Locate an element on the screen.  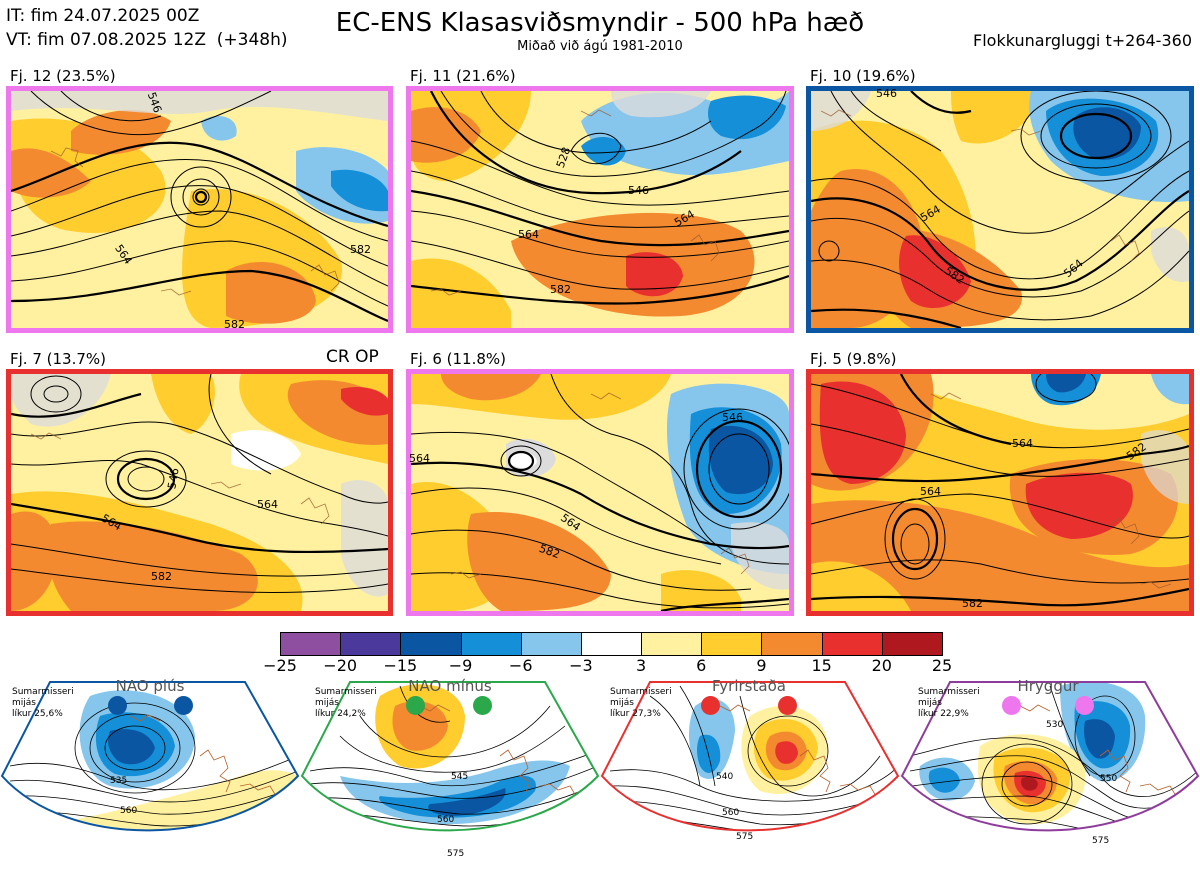
regime-blocking-contour: 575 is located at coordinates (745, 837).